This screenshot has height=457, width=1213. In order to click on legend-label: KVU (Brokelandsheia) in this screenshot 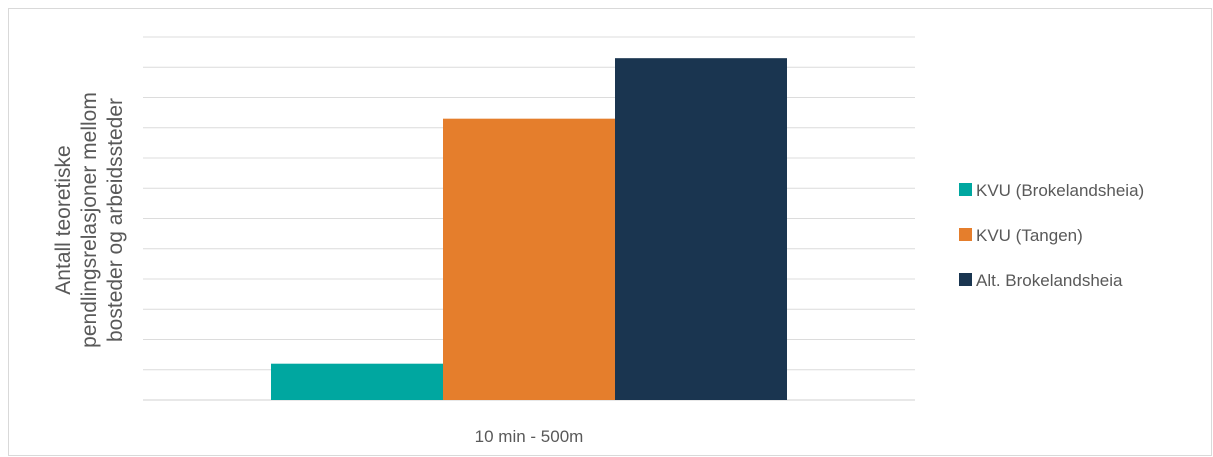, I will do `click(1060, 190)`.